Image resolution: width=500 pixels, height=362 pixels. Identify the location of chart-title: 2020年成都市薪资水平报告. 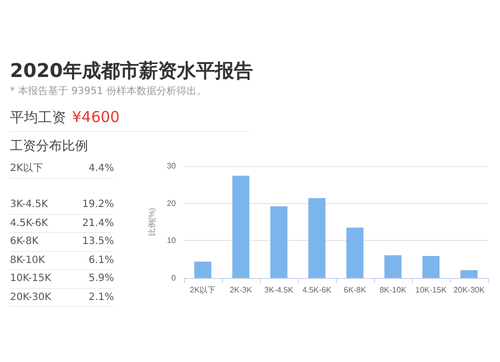
(131, 71).